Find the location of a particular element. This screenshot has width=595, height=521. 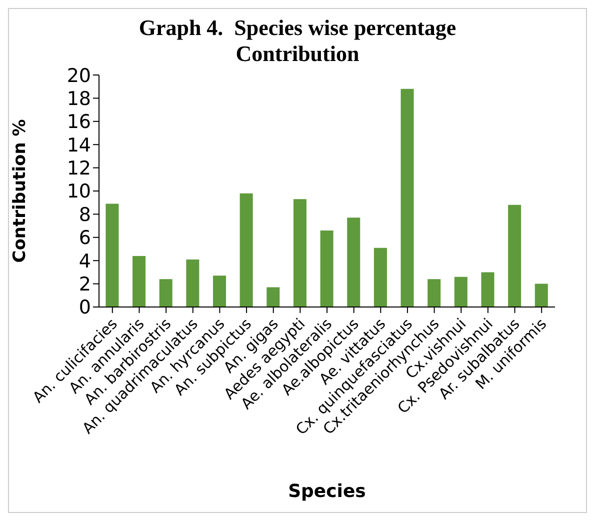

chart-title: Graph 4. Species wise percentage Contribution is located at coordinates (298, 41).